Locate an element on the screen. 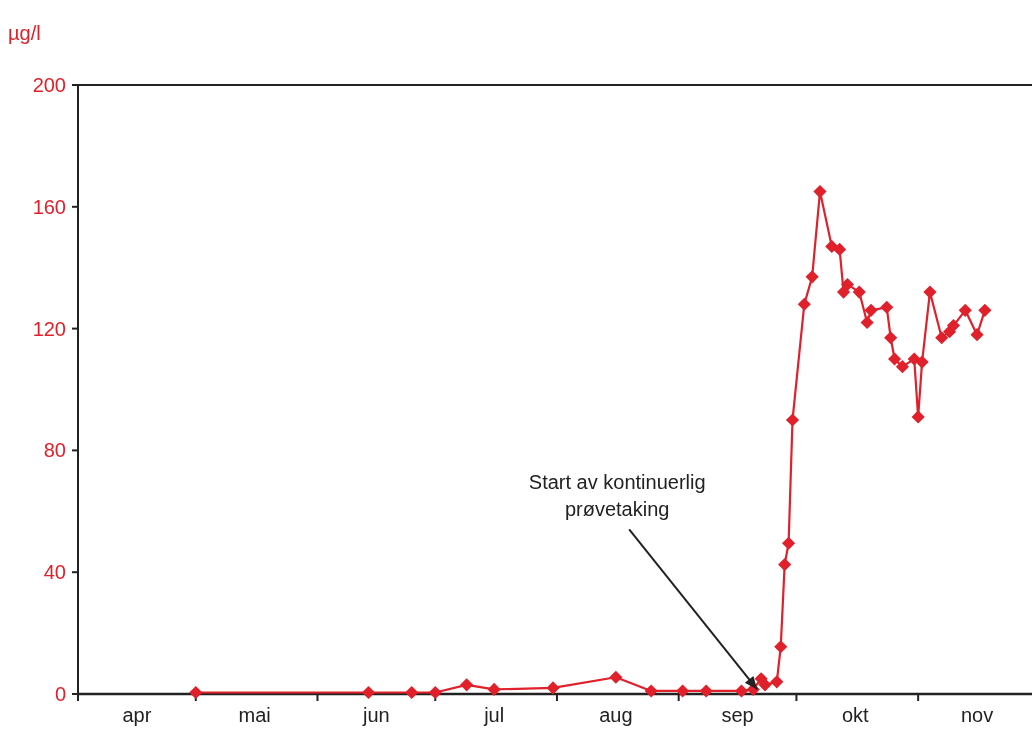 The height and width of the screenshot is (730, 1033). y-tick-label: 40 is located at coordinates (54, 572).